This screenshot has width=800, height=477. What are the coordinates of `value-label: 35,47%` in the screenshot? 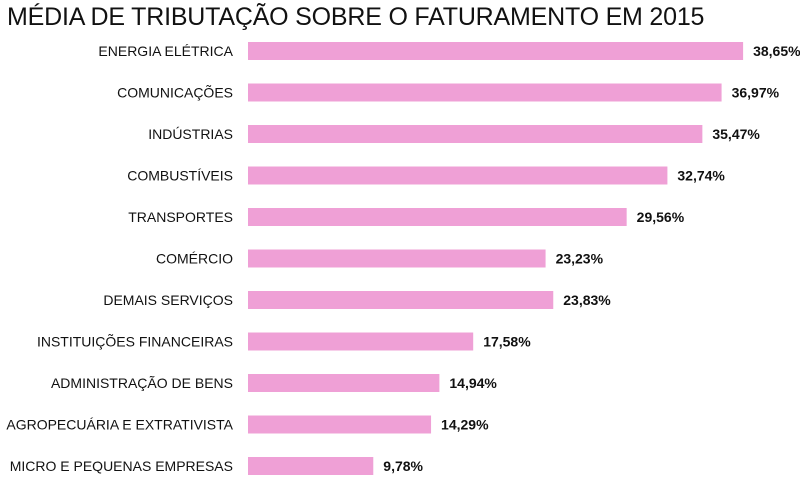 It's located at (736, 134).